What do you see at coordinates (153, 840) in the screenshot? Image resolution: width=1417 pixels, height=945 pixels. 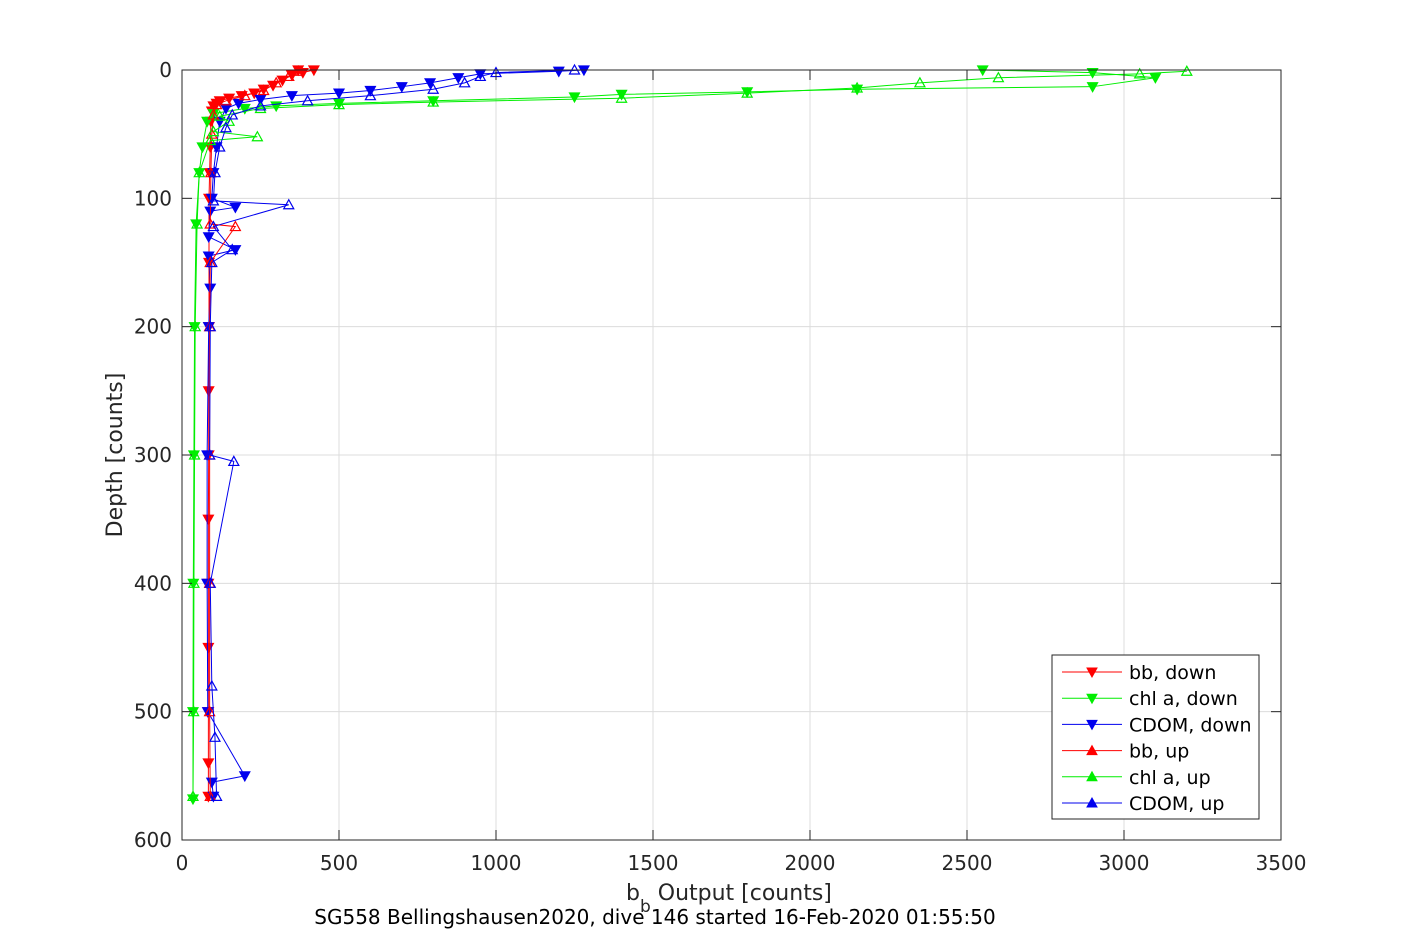 I see `y-tick-label: 600` at bounding box center [153, 840].